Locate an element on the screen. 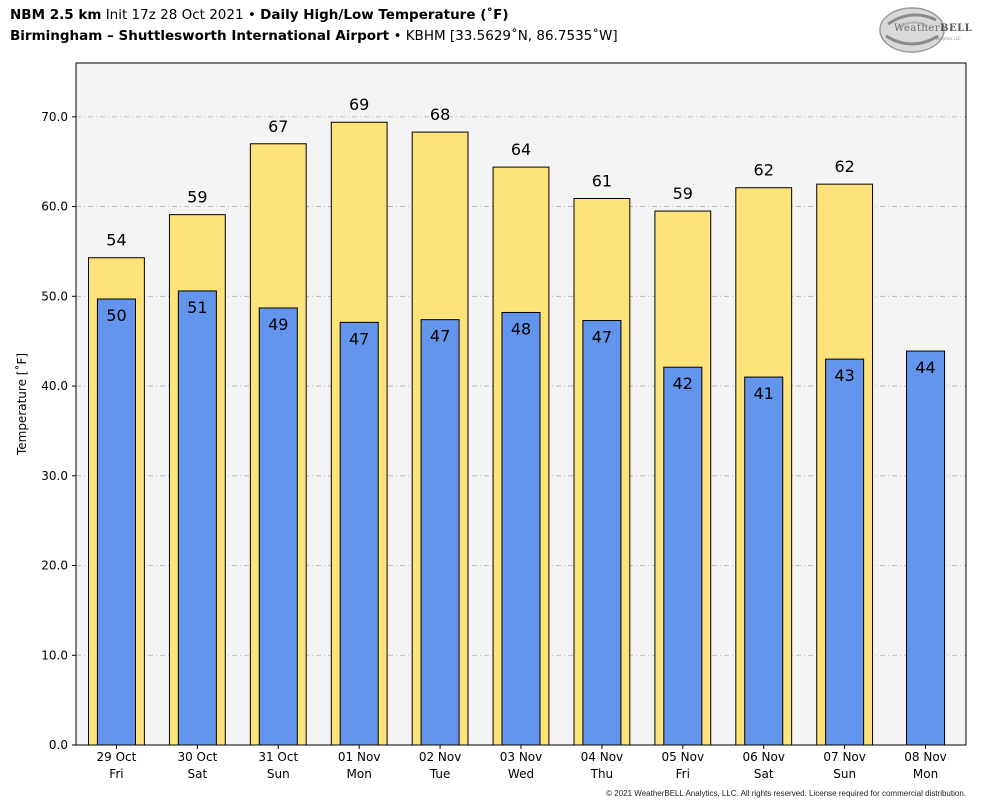 Image resolution: width=984 pixels, height=808 pixels. high-temp-label: 68 is located at coordinates (440, 114).